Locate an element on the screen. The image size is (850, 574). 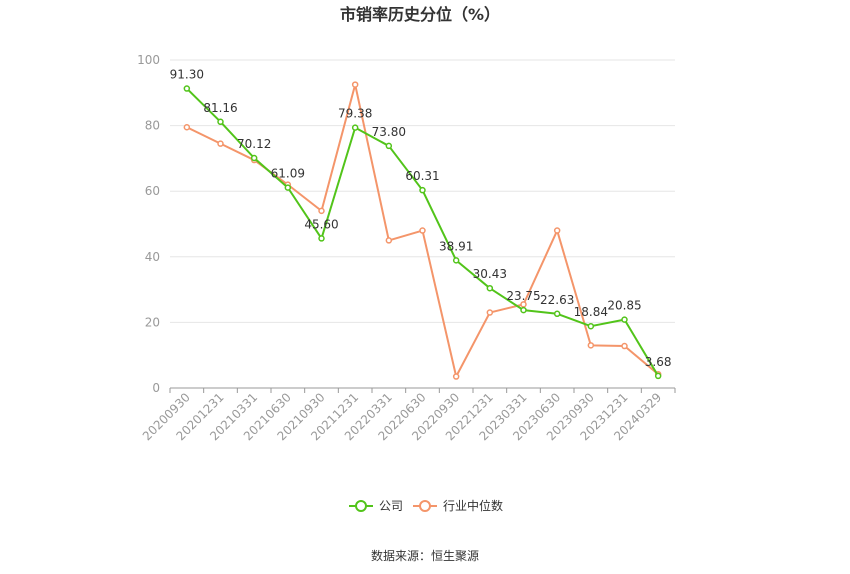
data-label: 23.75 is located at coordinates (523, 296).